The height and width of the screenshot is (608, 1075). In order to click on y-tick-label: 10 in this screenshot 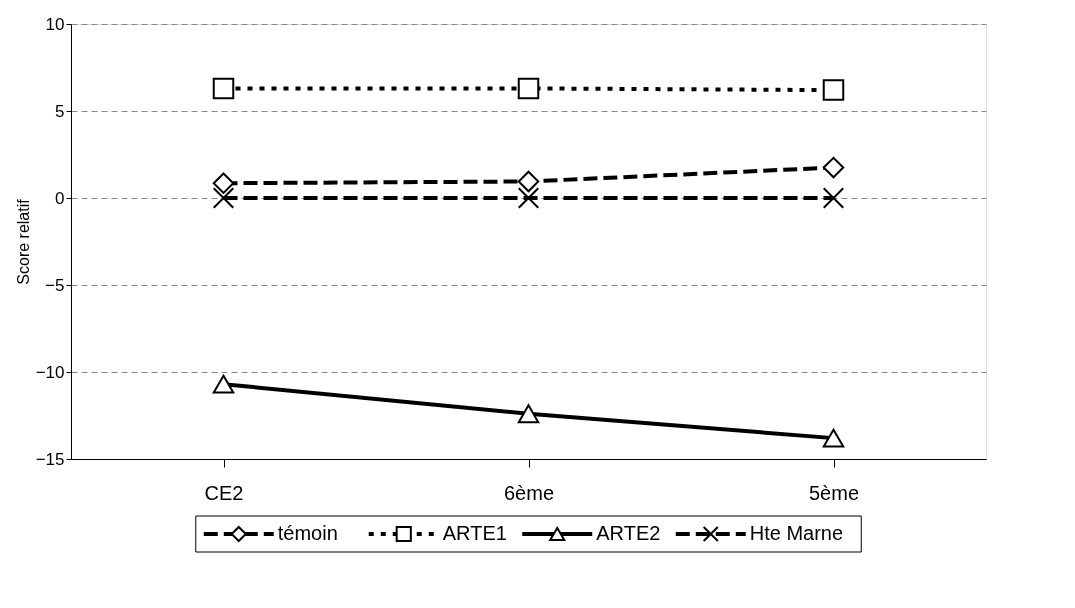, I will do `click(55, 24)`.